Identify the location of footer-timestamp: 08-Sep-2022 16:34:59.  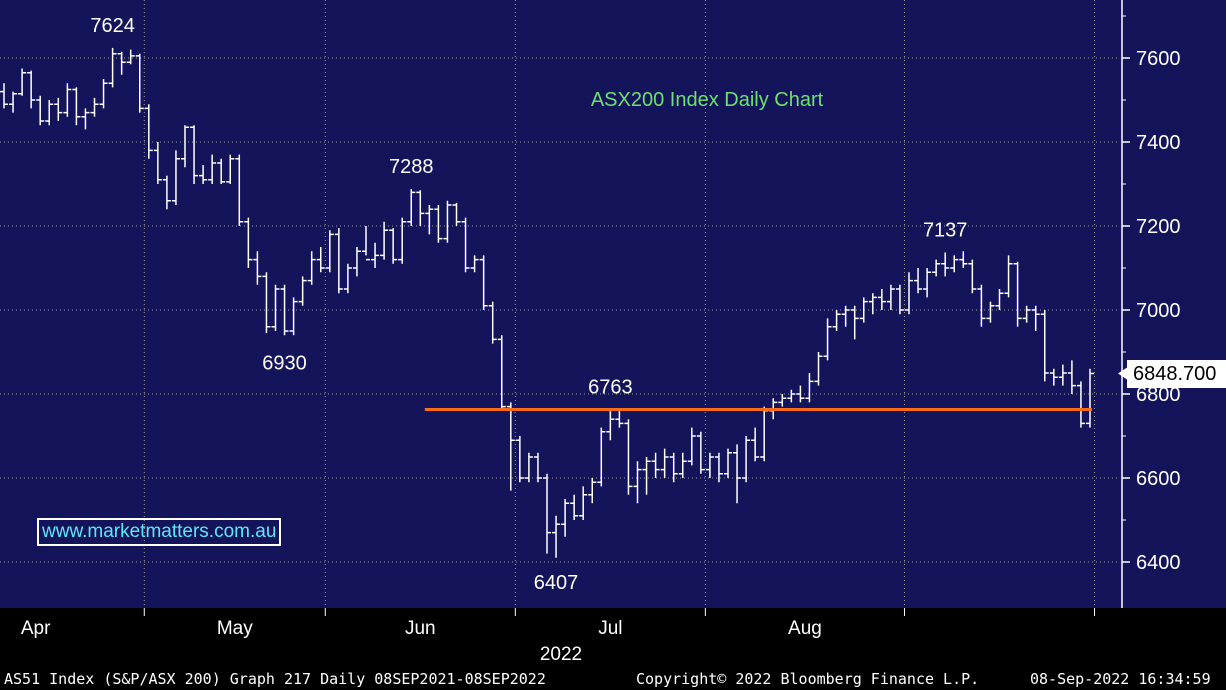
(1120, 679).